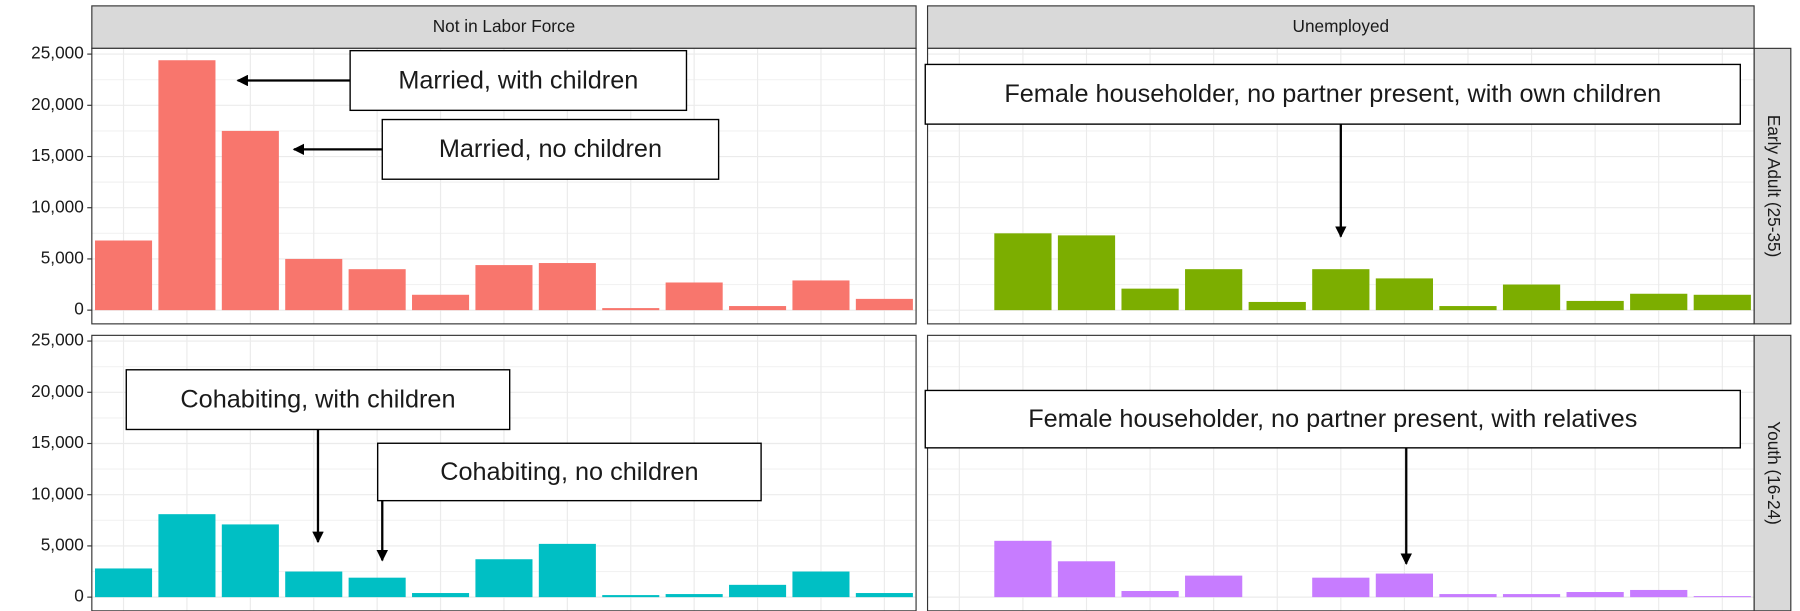 The width and height of the screenshot is (1800, 611). I want to click on annotation: Married, no children, so click(550, 149).